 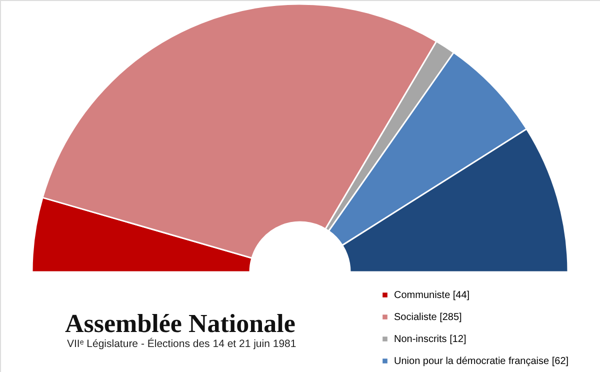 I want to click on legend-label: Communiste [44], so click(x=432, y=295).